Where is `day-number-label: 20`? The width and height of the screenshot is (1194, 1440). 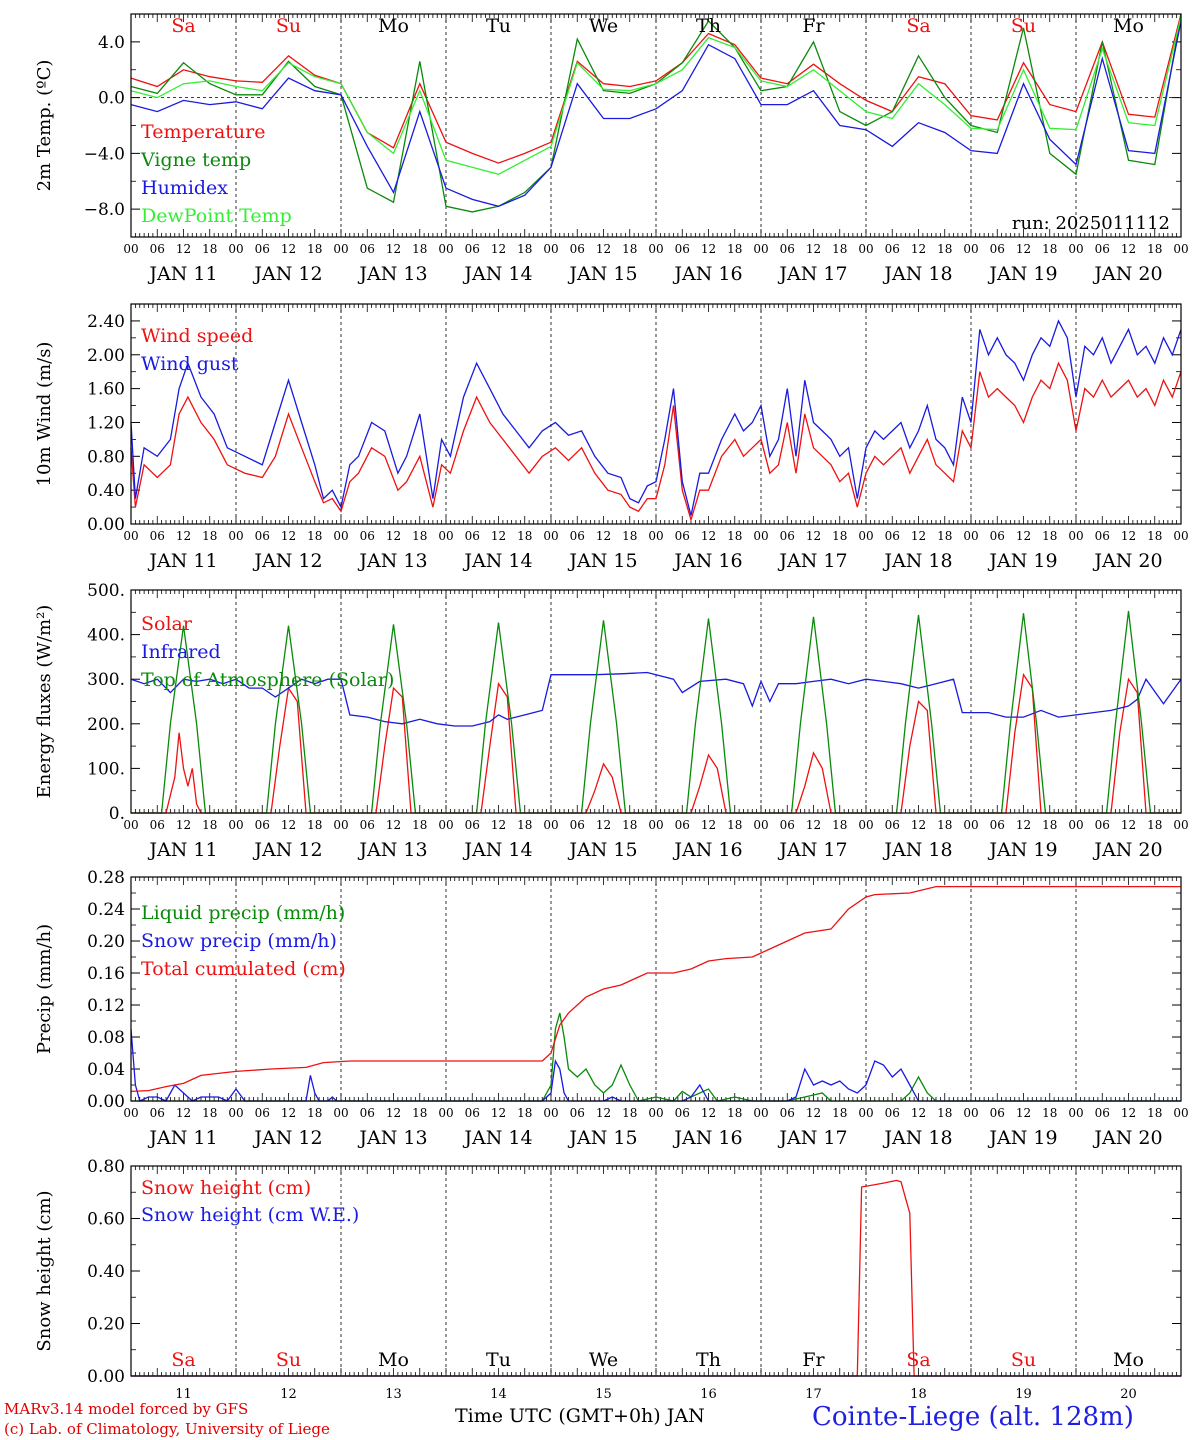
day-number-label: 20 is located at coordinates (1128, 1394).